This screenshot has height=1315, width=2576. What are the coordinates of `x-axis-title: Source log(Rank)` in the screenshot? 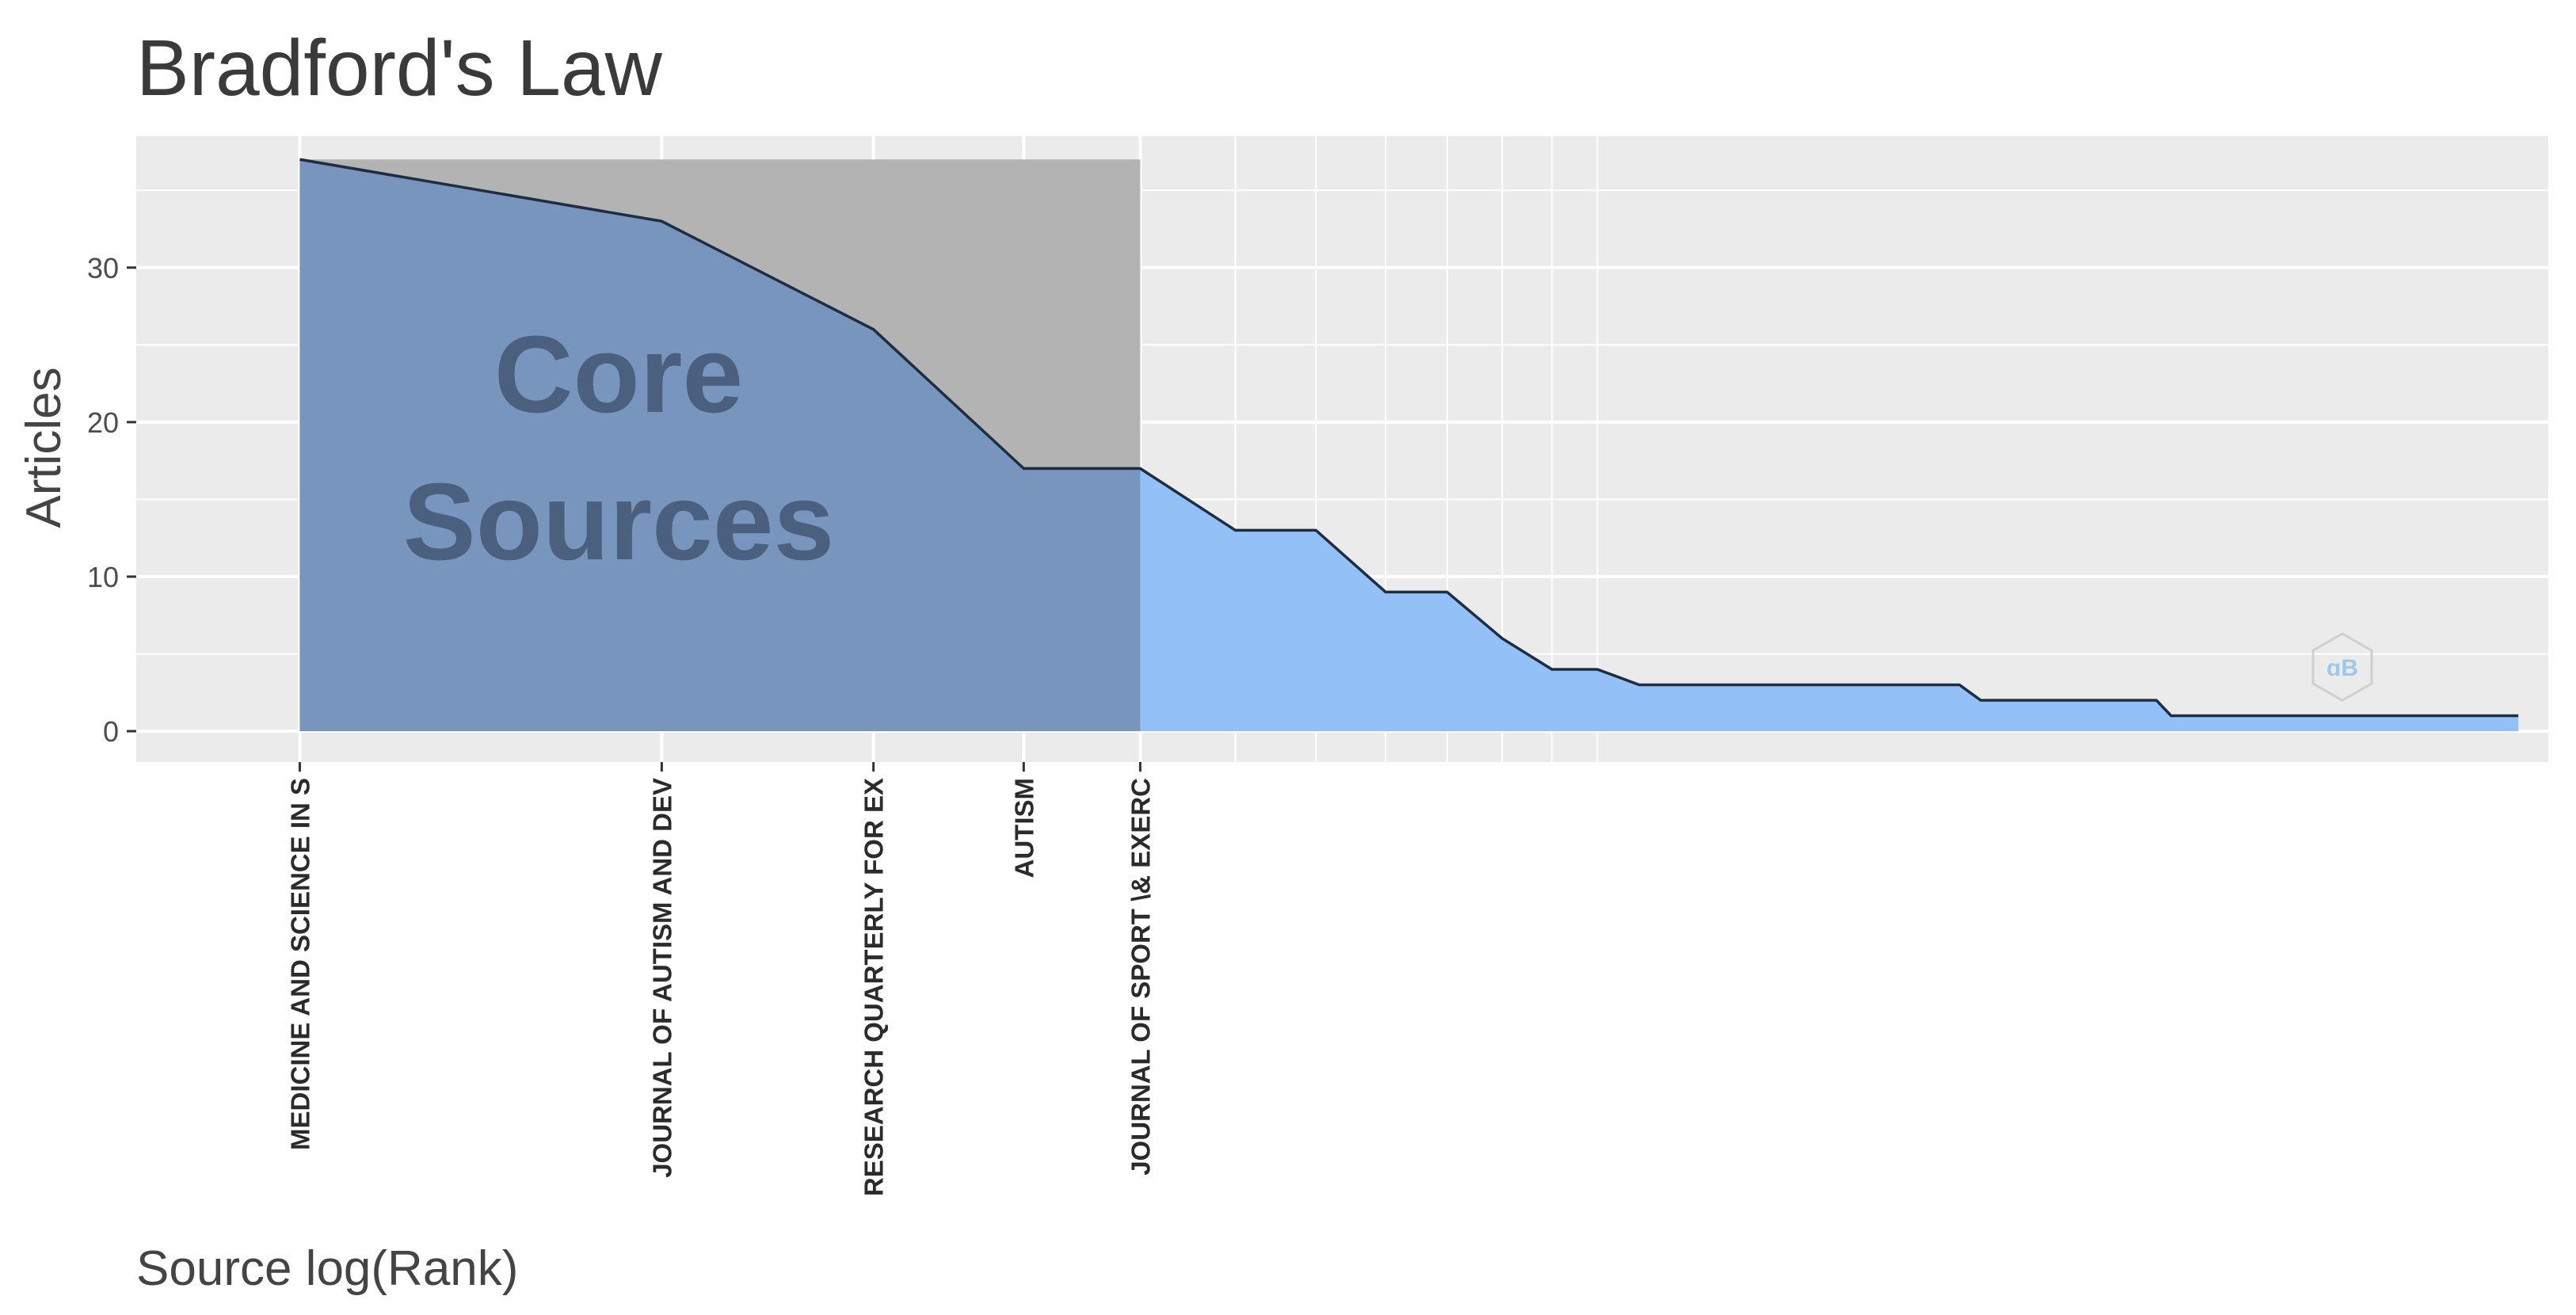 It's located at (327, 1268).